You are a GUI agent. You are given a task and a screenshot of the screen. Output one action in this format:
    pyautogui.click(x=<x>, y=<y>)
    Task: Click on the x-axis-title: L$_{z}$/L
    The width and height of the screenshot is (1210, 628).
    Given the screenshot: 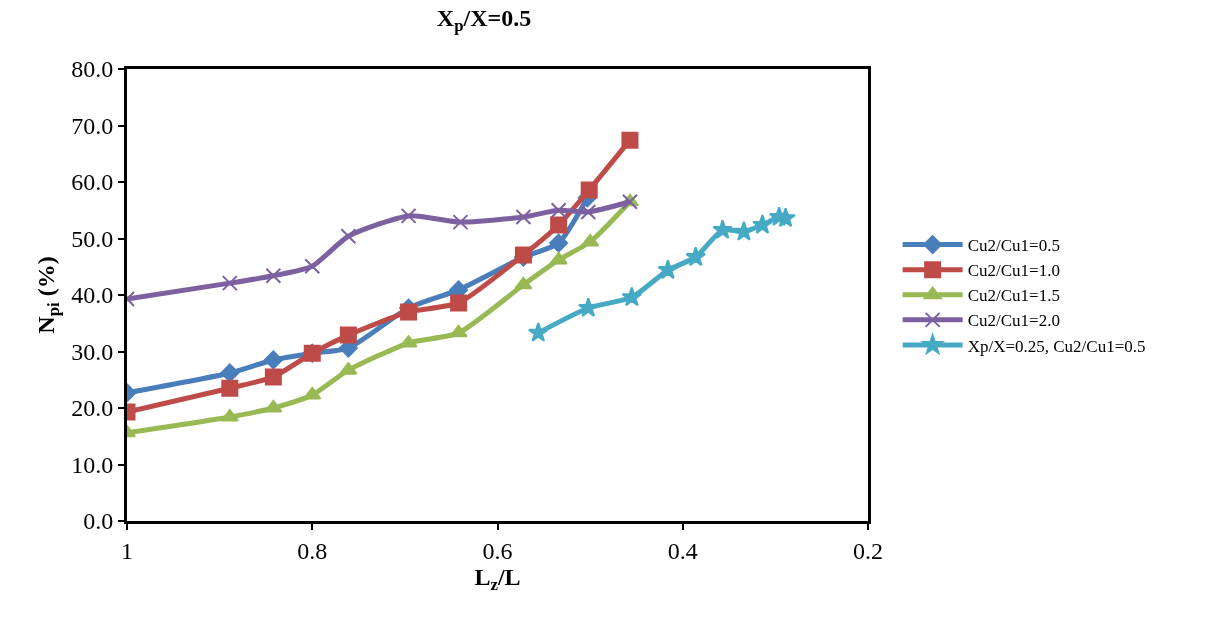 What is the action you would take?
    pyautogui.click(x=497, y=578)
    